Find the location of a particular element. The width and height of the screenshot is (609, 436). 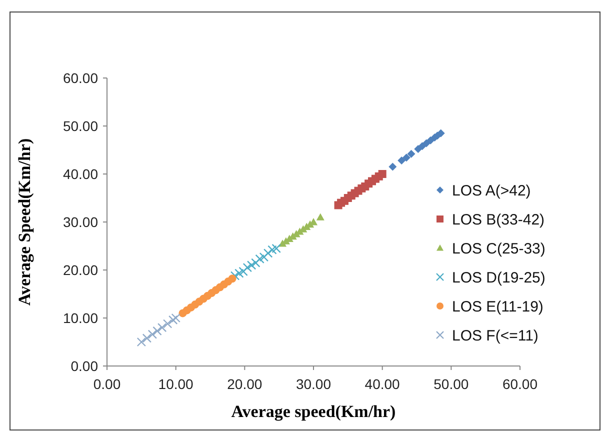

legend-label: LOS C(25-33) is located at coordinates (499, 249).